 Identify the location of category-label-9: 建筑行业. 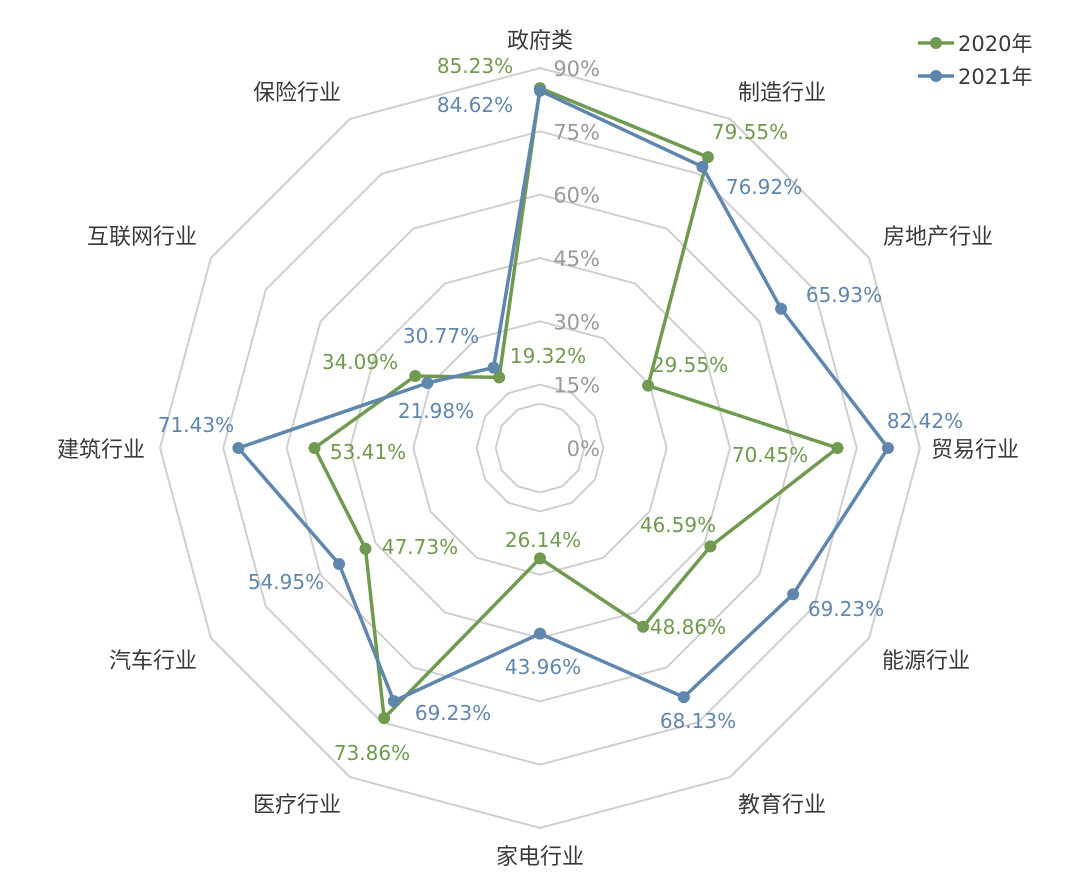
(101, 450).